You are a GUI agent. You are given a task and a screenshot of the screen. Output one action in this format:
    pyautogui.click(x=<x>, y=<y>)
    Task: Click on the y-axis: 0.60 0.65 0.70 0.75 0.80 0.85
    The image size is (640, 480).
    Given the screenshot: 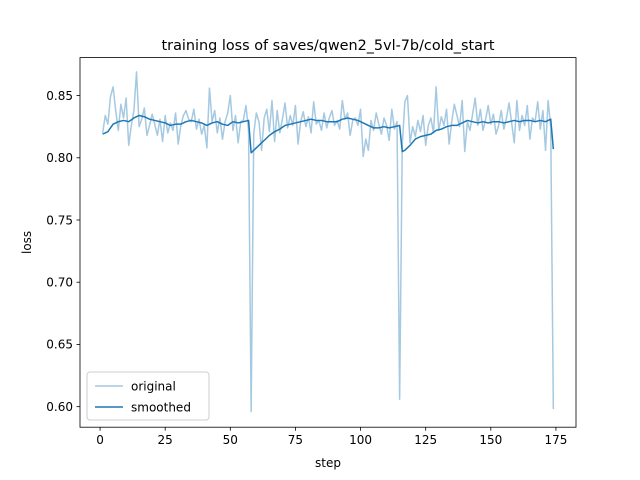 What is the action you would take?
    pyautogui.click(x=63, y=251)
    